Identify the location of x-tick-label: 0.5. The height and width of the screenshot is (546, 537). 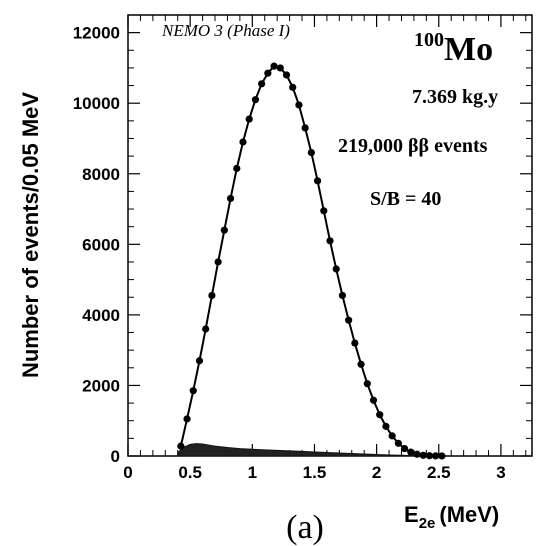
(190, 472).